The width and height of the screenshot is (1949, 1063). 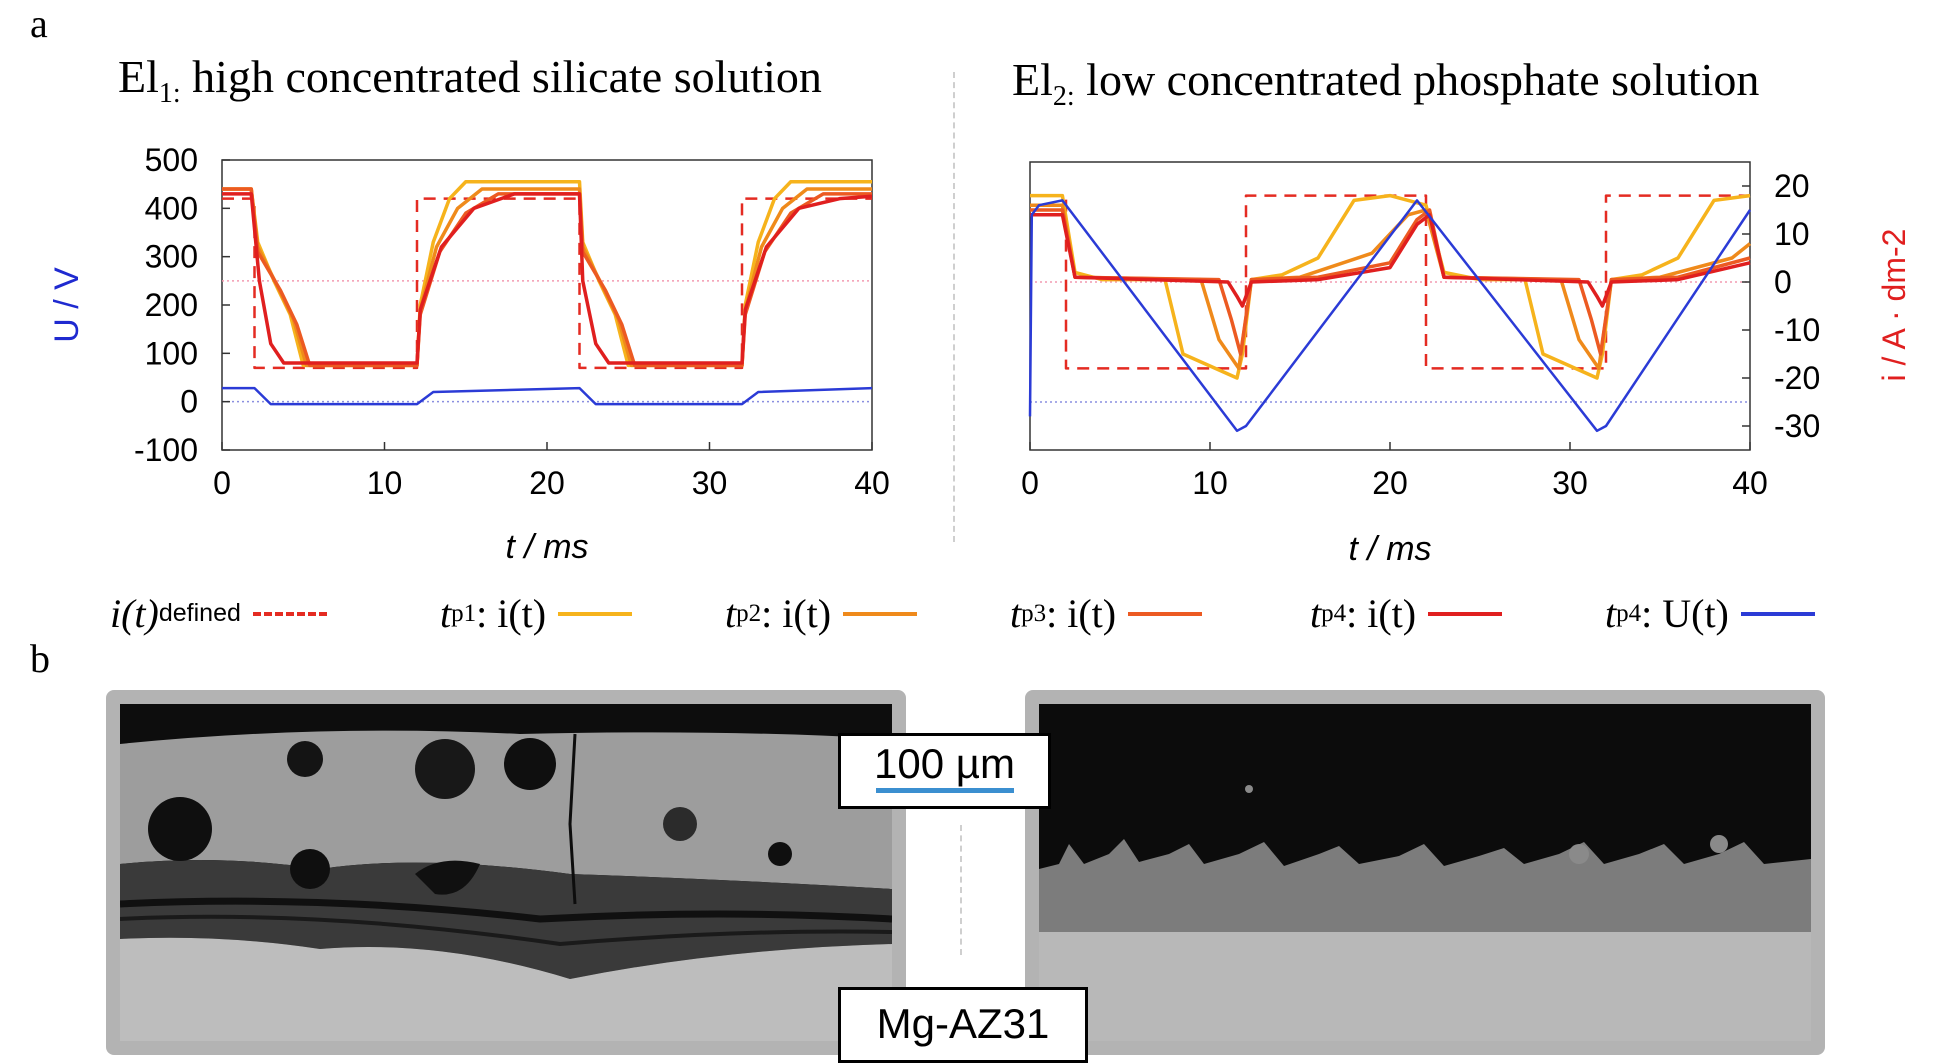 What do you see at coordinates (1386, 83) in the screenshot?
I see `right-chart-title: El2: low concentrated phosphate solution` at bounding box center [1386, 83].